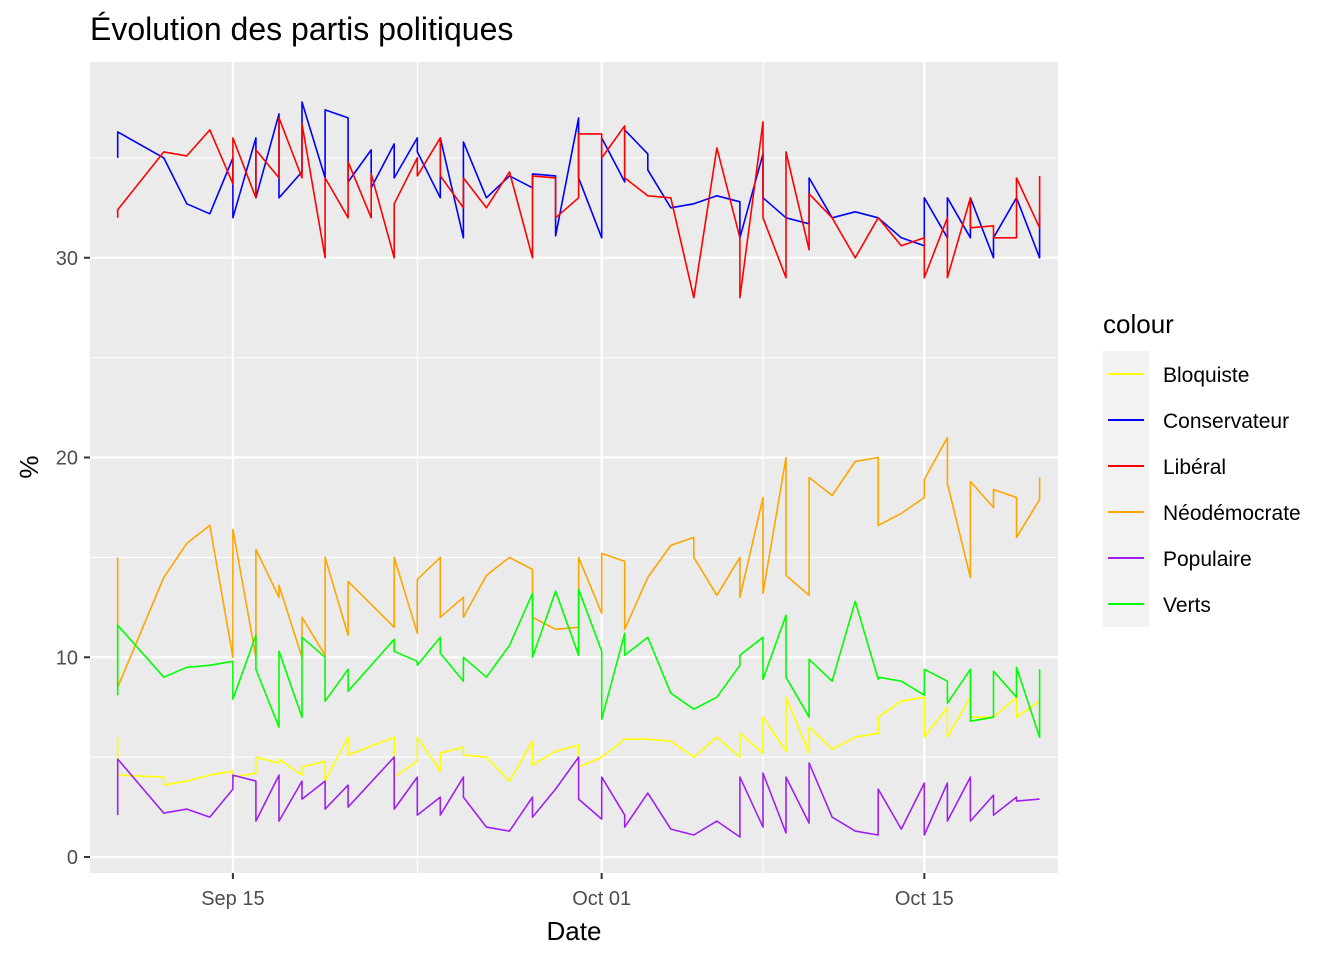  I want to click on legend-label: Populaire, so click(1207, 559).